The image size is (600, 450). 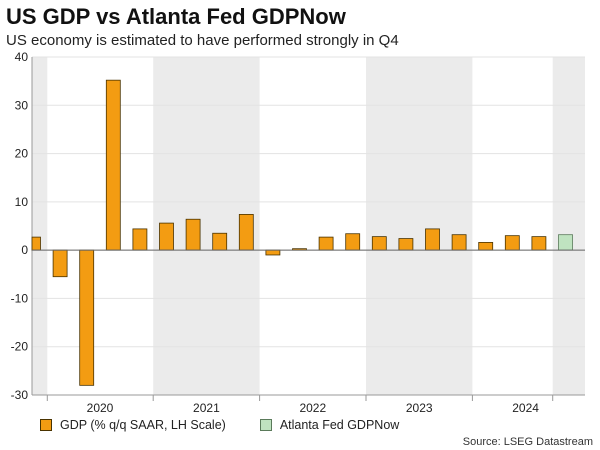 What do you see at coordinates (100, 408) in the screenshot?
I see `x-year-label: 2020` at bounding box center [100, 408].